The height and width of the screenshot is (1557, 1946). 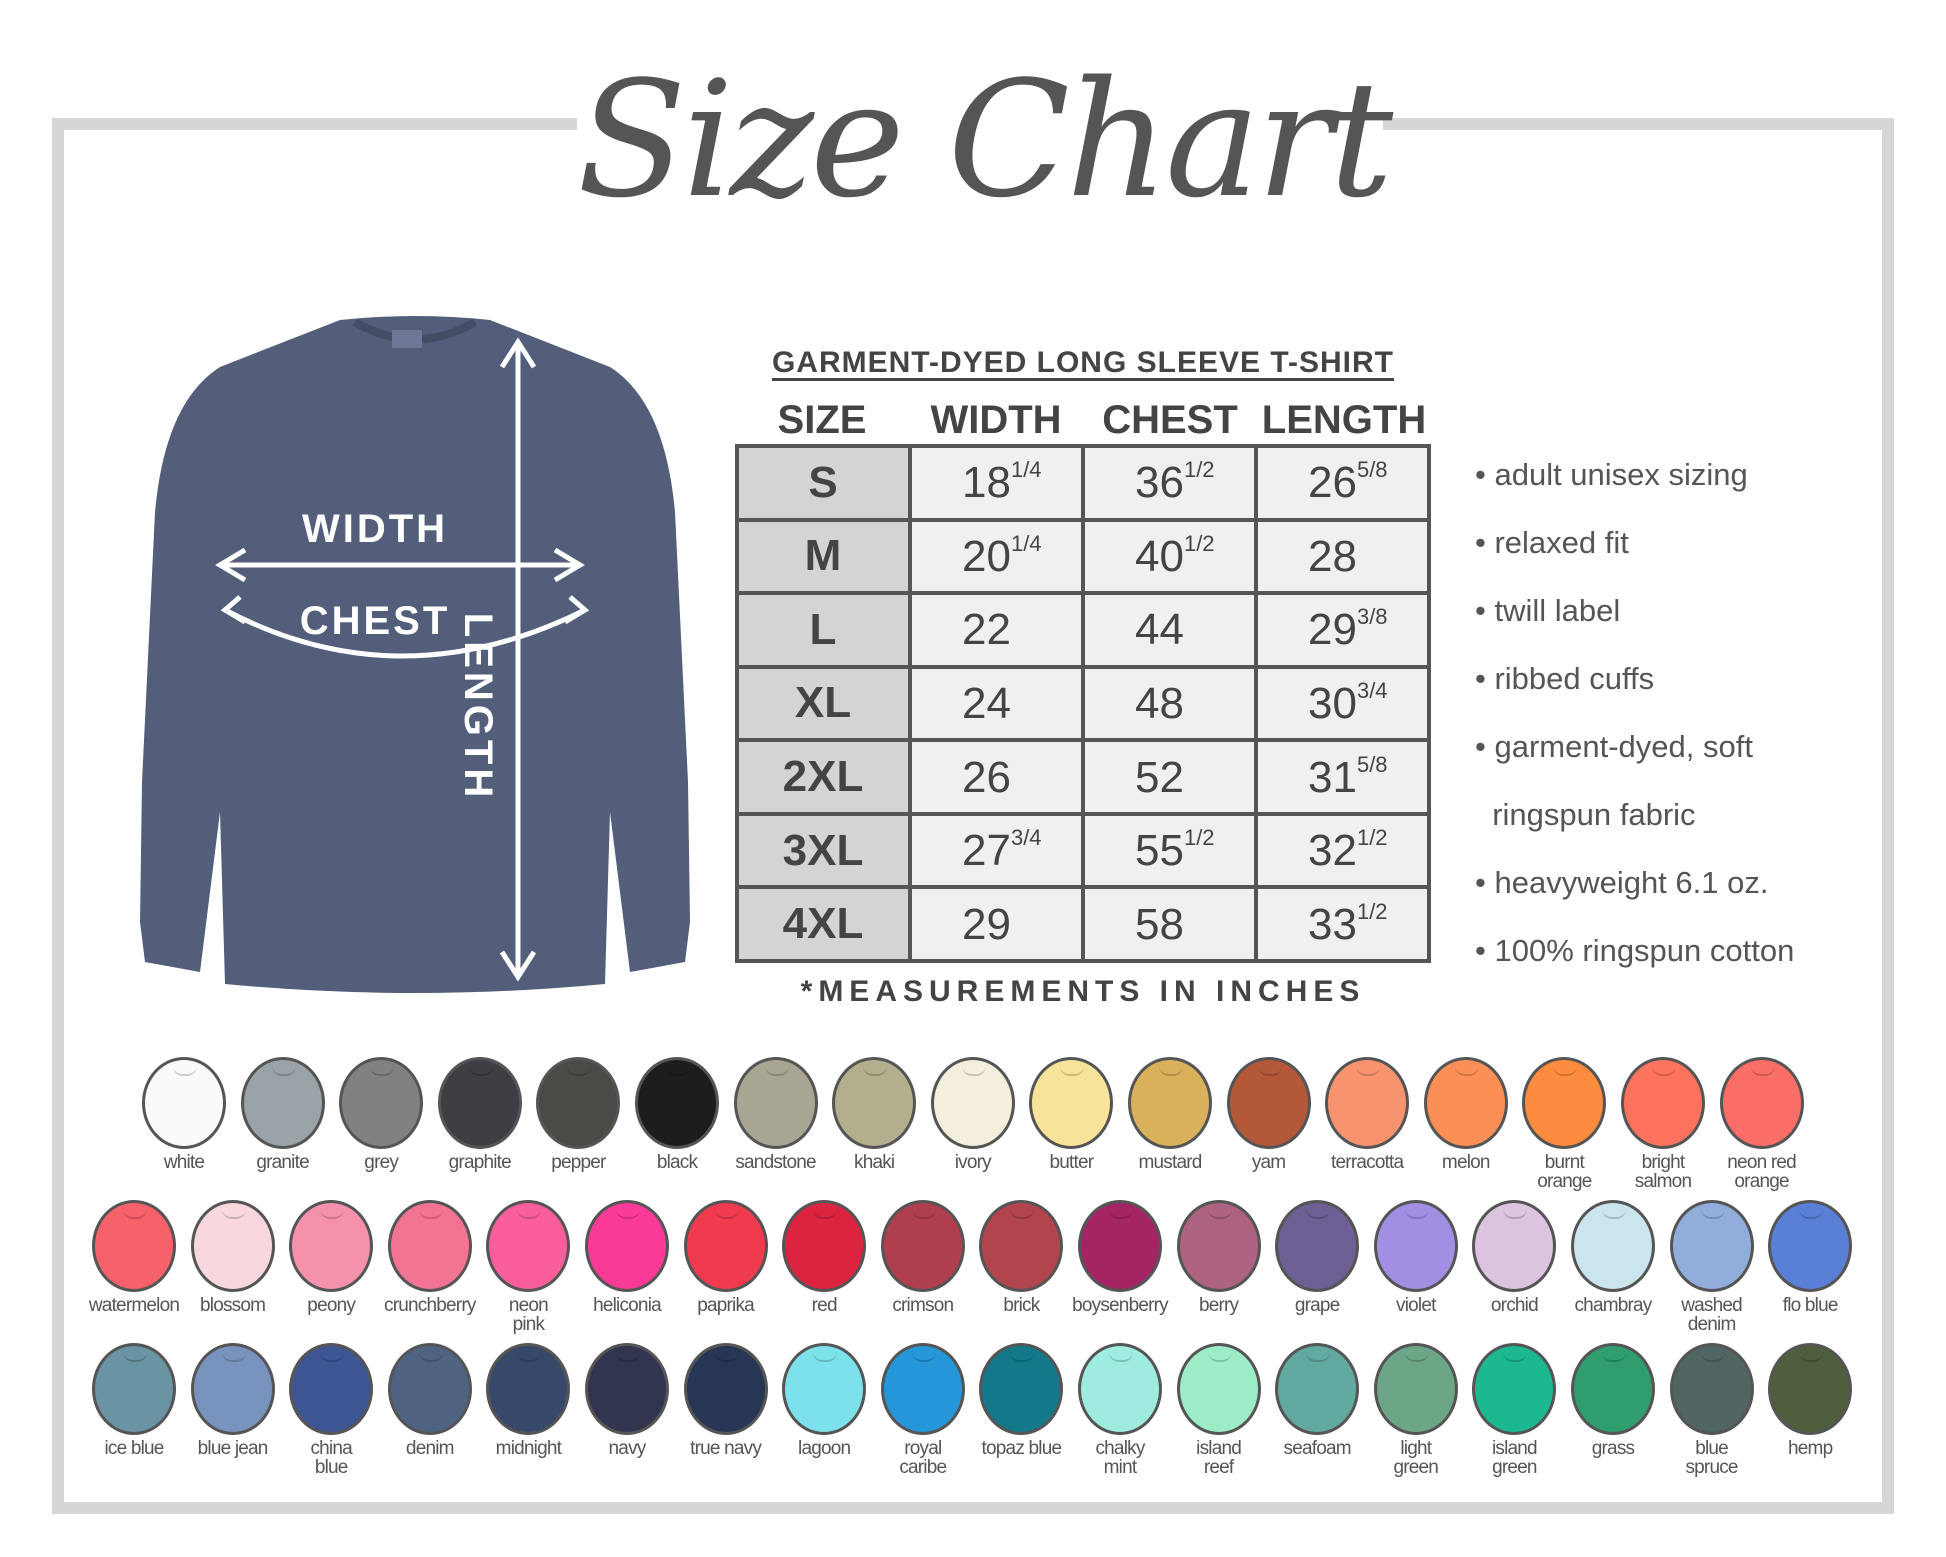 What do you see at coordinates (1416, 1257) in the screenshot?
I see `color-swatch: violet` at bounding box center [1416, 1257].